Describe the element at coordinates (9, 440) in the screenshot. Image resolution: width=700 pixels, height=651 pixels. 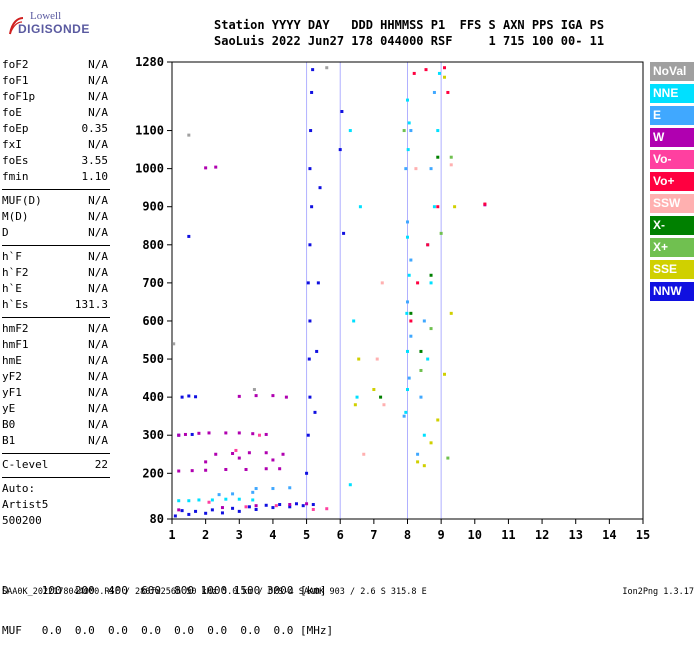
I see `param-name: B1` at that location.